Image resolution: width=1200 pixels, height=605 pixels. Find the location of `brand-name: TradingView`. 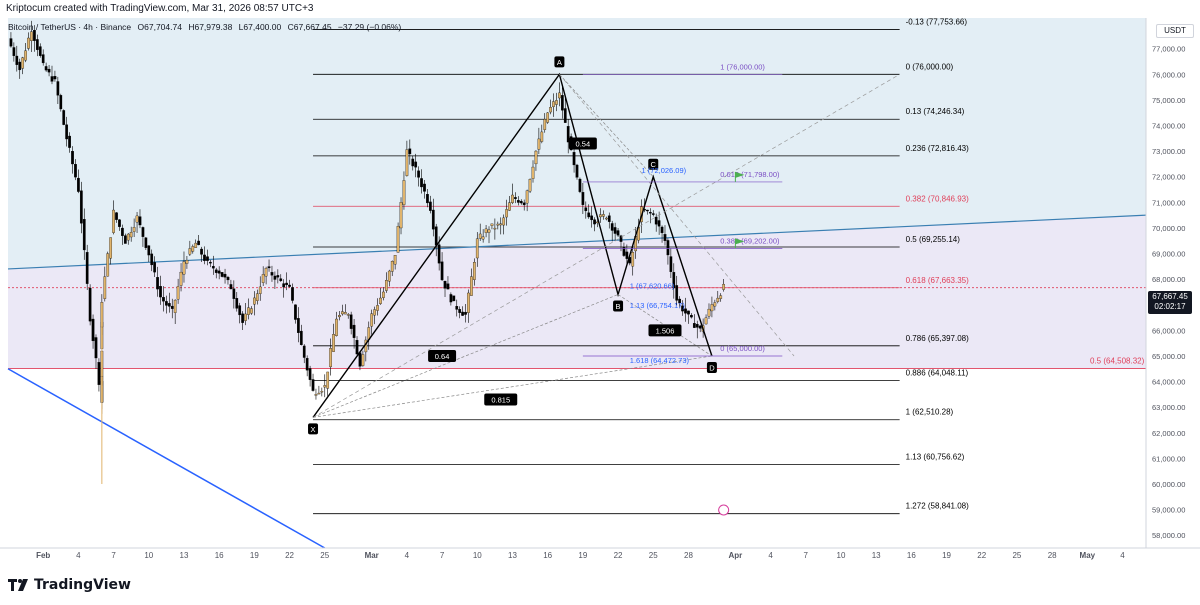

brand-name: TradingView is located at coordinates (82, 585).